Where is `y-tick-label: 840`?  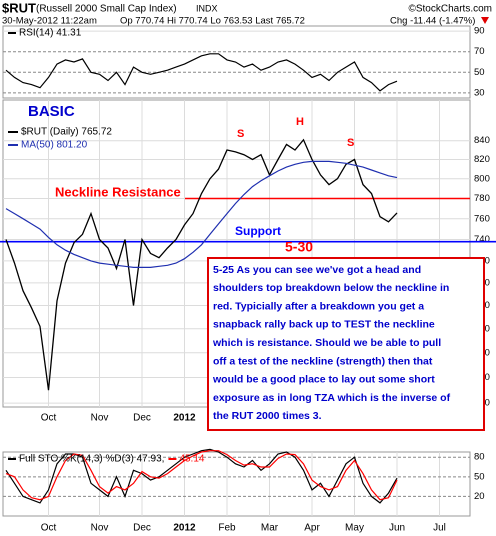
y-tick-label: 840 is located at coordinates (482, 140).